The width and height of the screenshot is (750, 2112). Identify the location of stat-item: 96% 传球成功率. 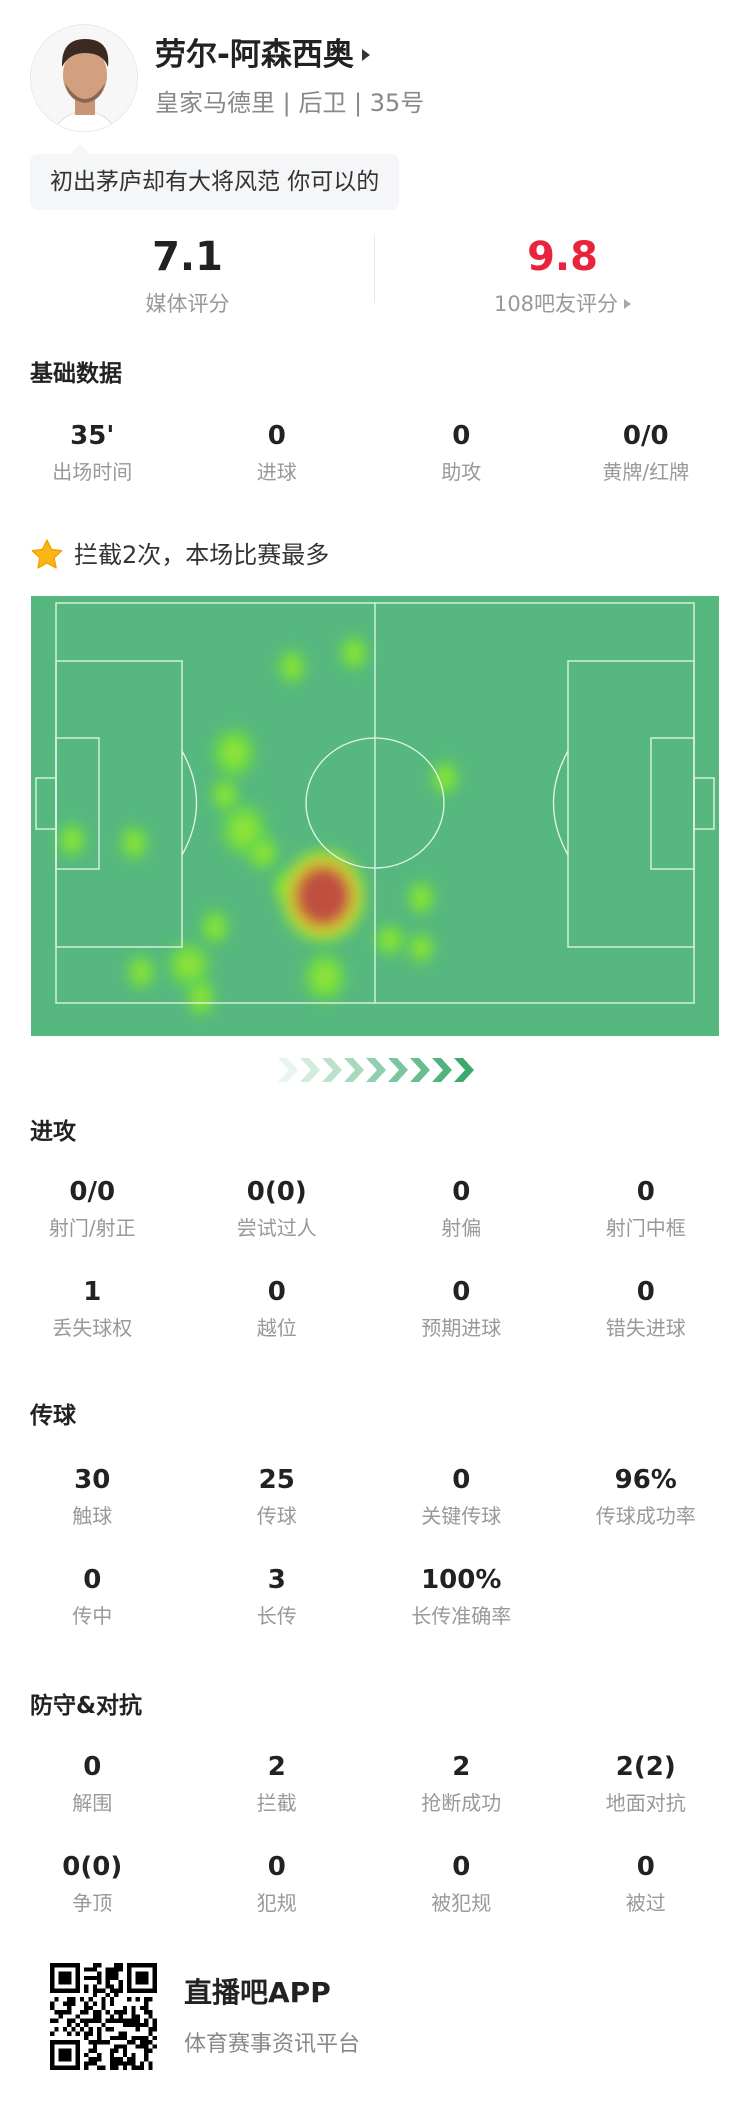
(646, 1514).